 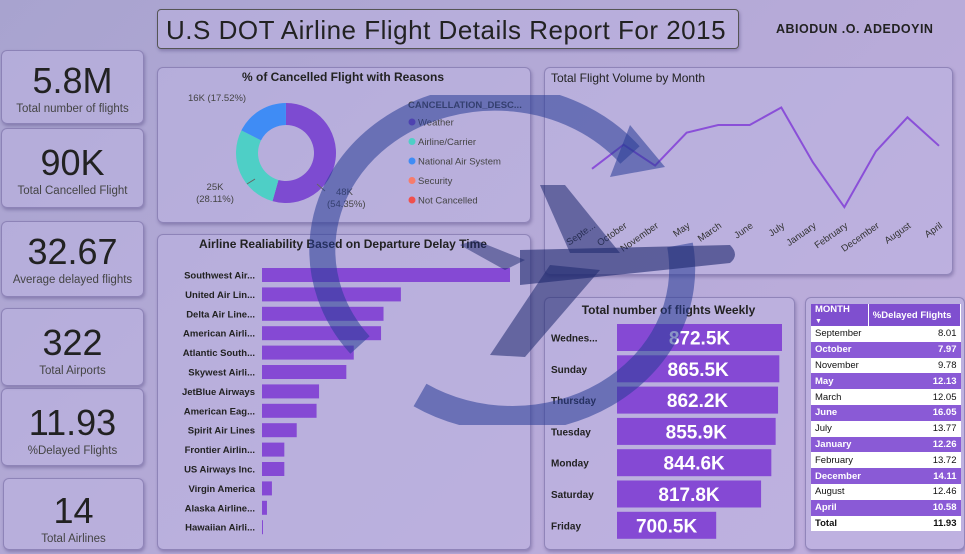 I want to click on table-row: September 8.01, so click(x=886, y=334).